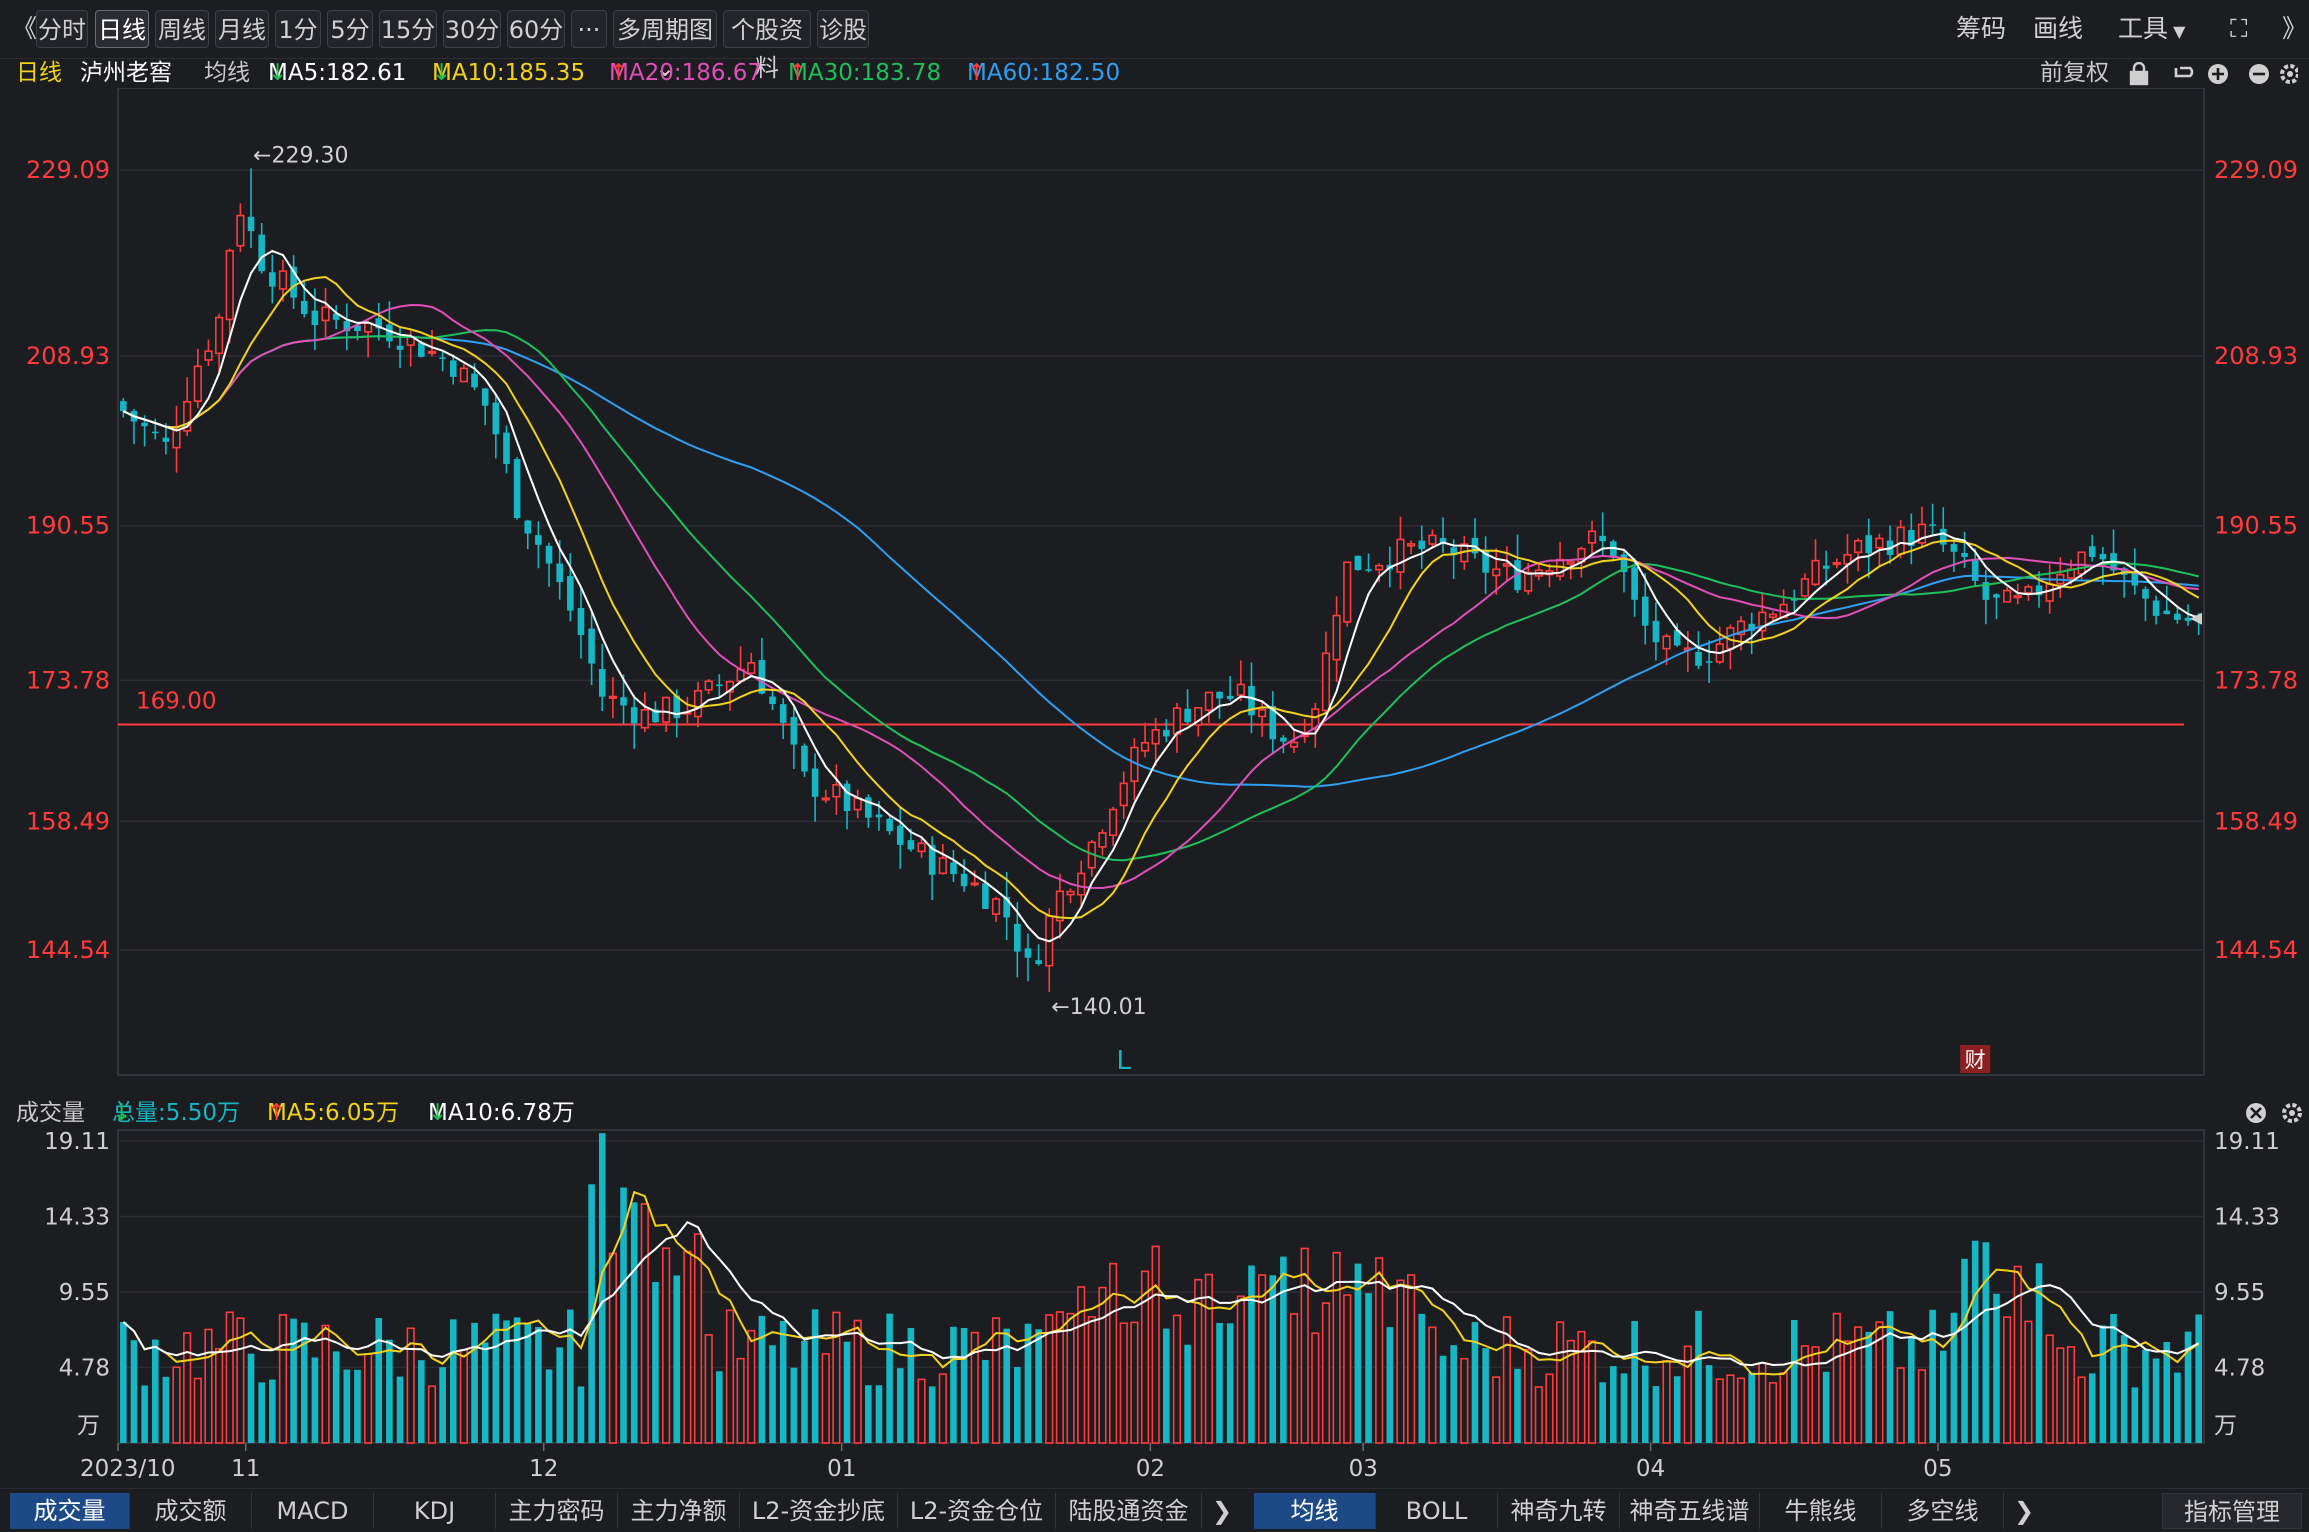 The width and height of the screenshot is (2309, 1532). I want to click on period-tab-1min: 1分, so click(298, 29).